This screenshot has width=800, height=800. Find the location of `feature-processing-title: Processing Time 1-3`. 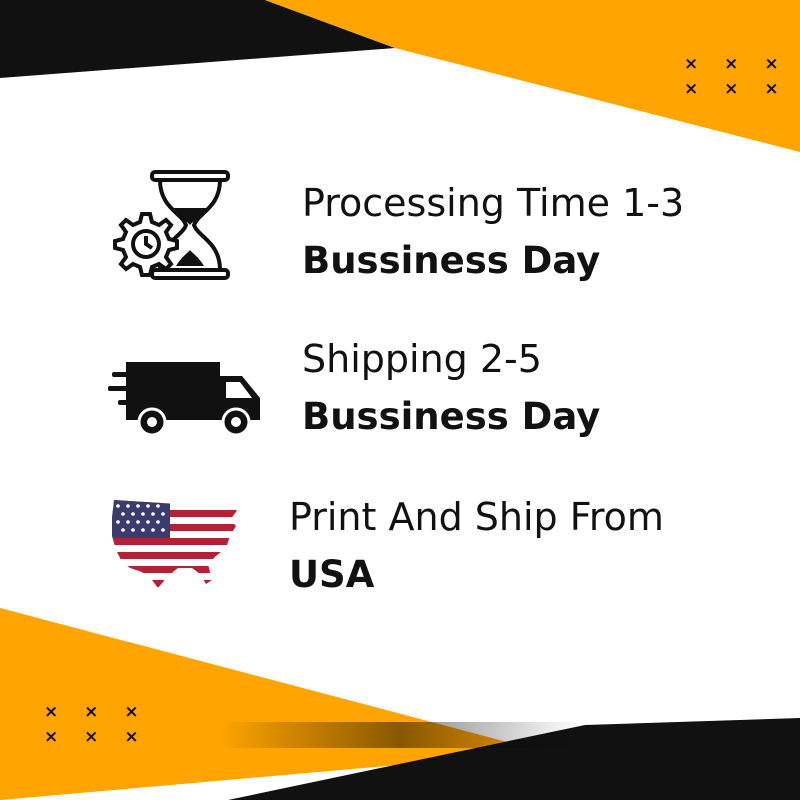

feature-processing-title: Processing Time 1-3 is located at coordinates (493, 203).